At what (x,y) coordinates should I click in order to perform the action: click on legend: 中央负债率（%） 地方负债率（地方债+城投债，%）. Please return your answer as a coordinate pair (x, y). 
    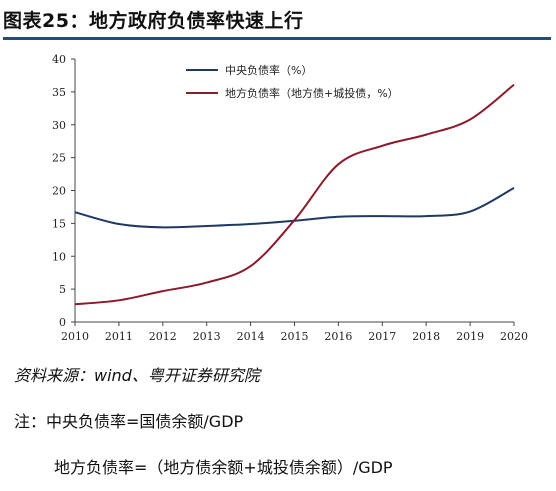
    Looking at the image, I should click on (292, 81).